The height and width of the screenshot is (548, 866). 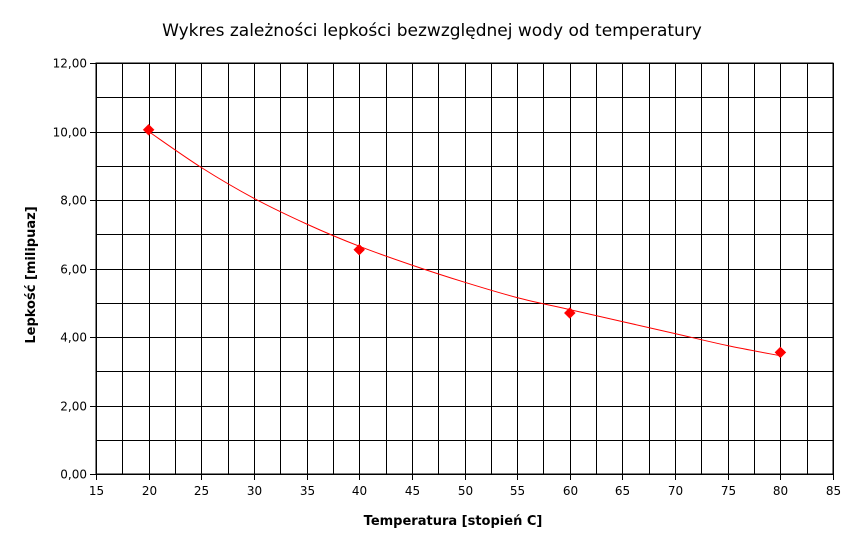 What do you see at coordinates (73, 338) in the screenshot?
I see `y-tick-label: 4,00` at bounding box center [73, 338].